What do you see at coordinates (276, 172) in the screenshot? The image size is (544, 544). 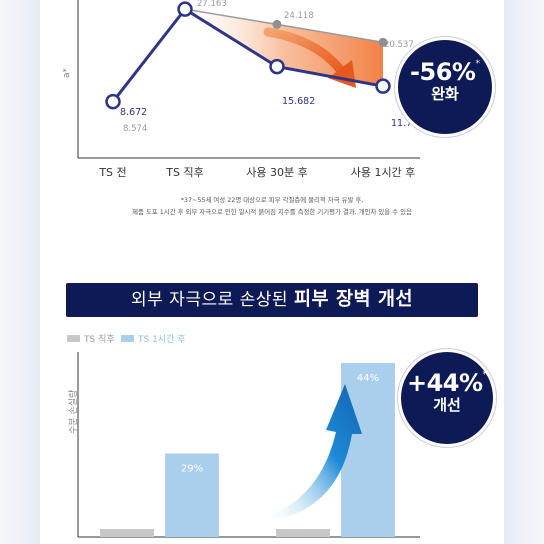 I see `x-tick-label-2: 사용 30분 후` at bounding box center [276, 172].